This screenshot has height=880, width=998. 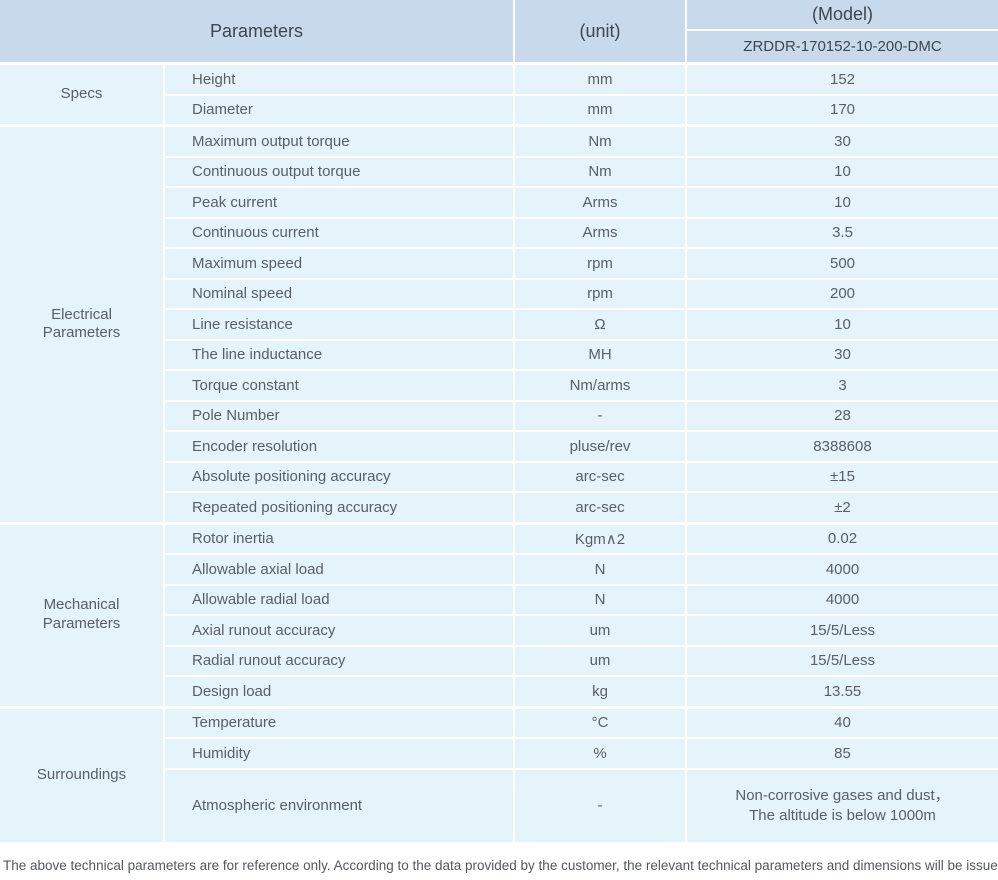 What do you see at coordinates (338, 263) in the screenshot?
I see `parameter-name-cell: Maximum speed` at bounding box center [338, 263].